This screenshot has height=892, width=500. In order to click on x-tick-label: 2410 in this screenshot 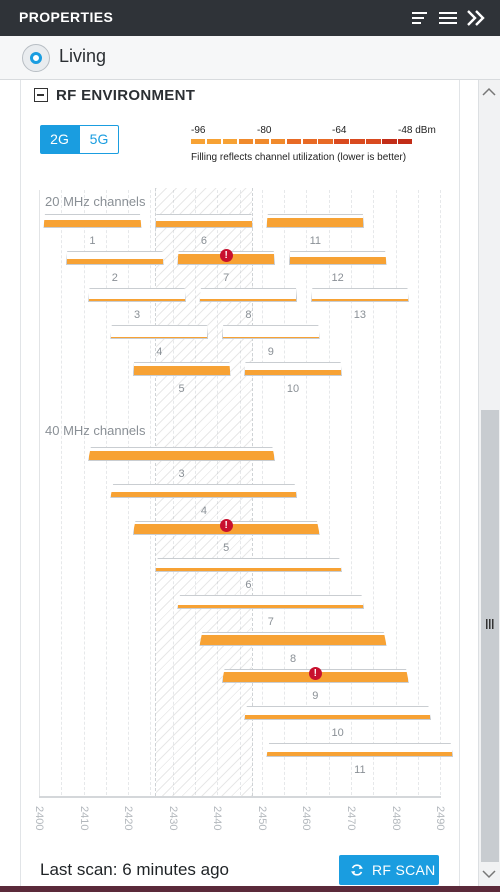, I will do `click(83, 818)`.